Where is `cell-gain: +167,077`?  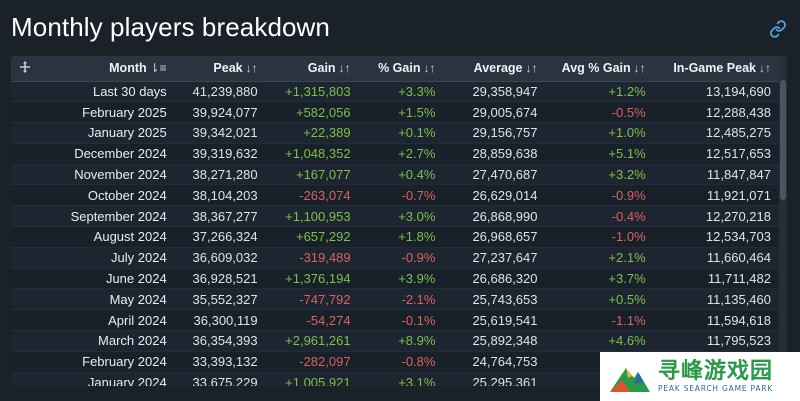
cell-gain: +167,077 is located at coordinates (312, 175).